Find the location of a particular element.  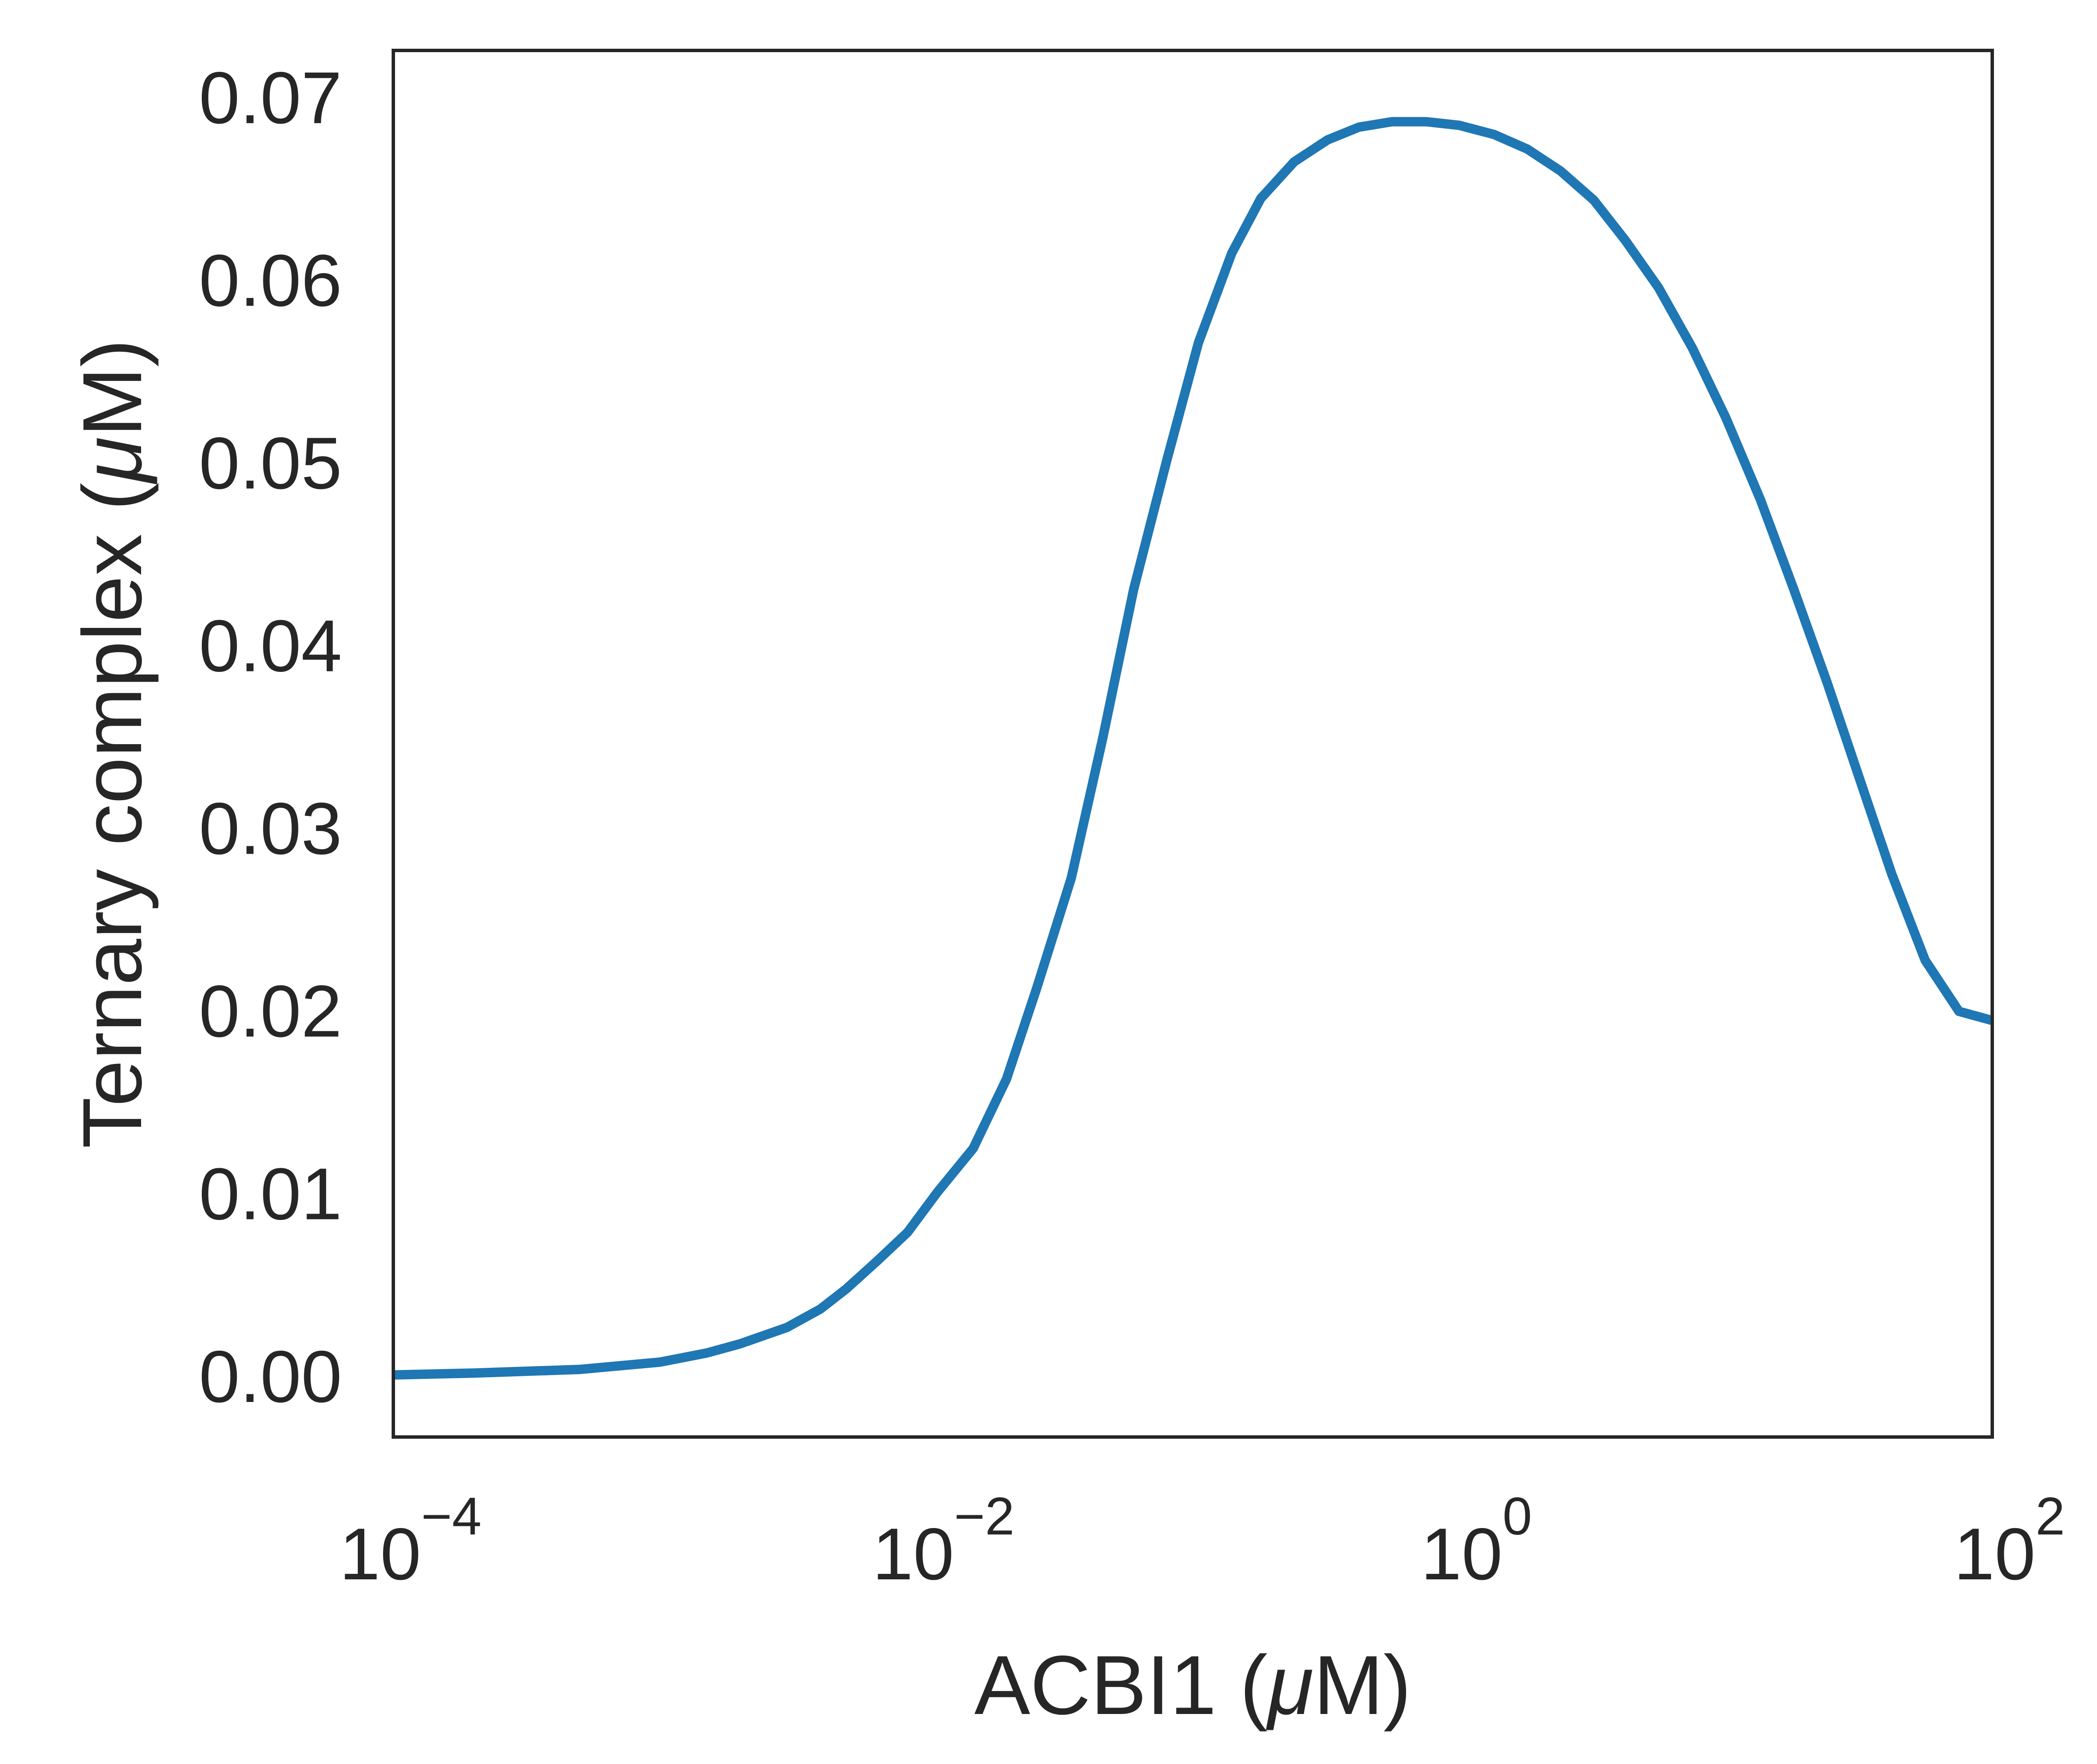

y-tick-label: 0.02 is located at coordinates (270, 1011).